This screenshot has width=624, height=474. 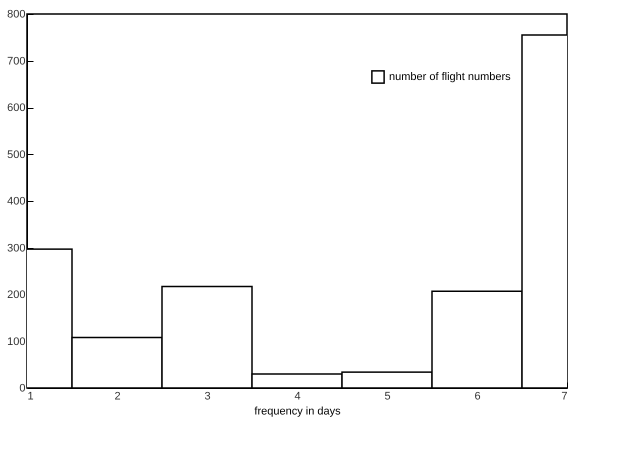 What do you see at coordinates (564, 396) in the screenshot?
I see `x-tick-label: 7` at bounding box center [564, 396].